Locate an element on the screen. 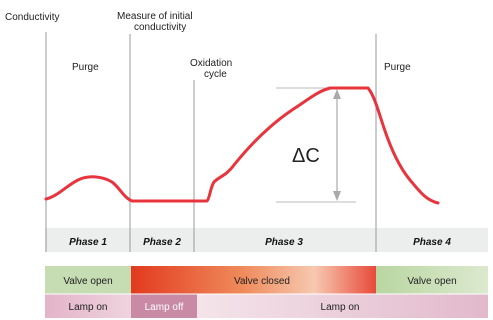  lamp-on-left-label: Lamp on is located at coordinates (88, 307).